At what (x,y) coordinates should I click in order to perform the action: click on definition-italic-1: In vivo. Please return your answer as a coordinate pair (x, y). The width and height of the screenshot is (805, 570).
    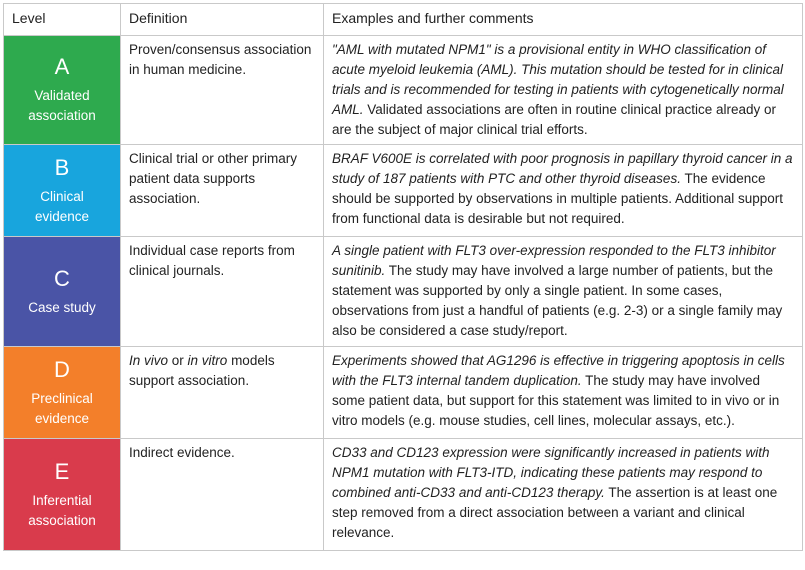
    Looking at the image, I should click on (149, 360).